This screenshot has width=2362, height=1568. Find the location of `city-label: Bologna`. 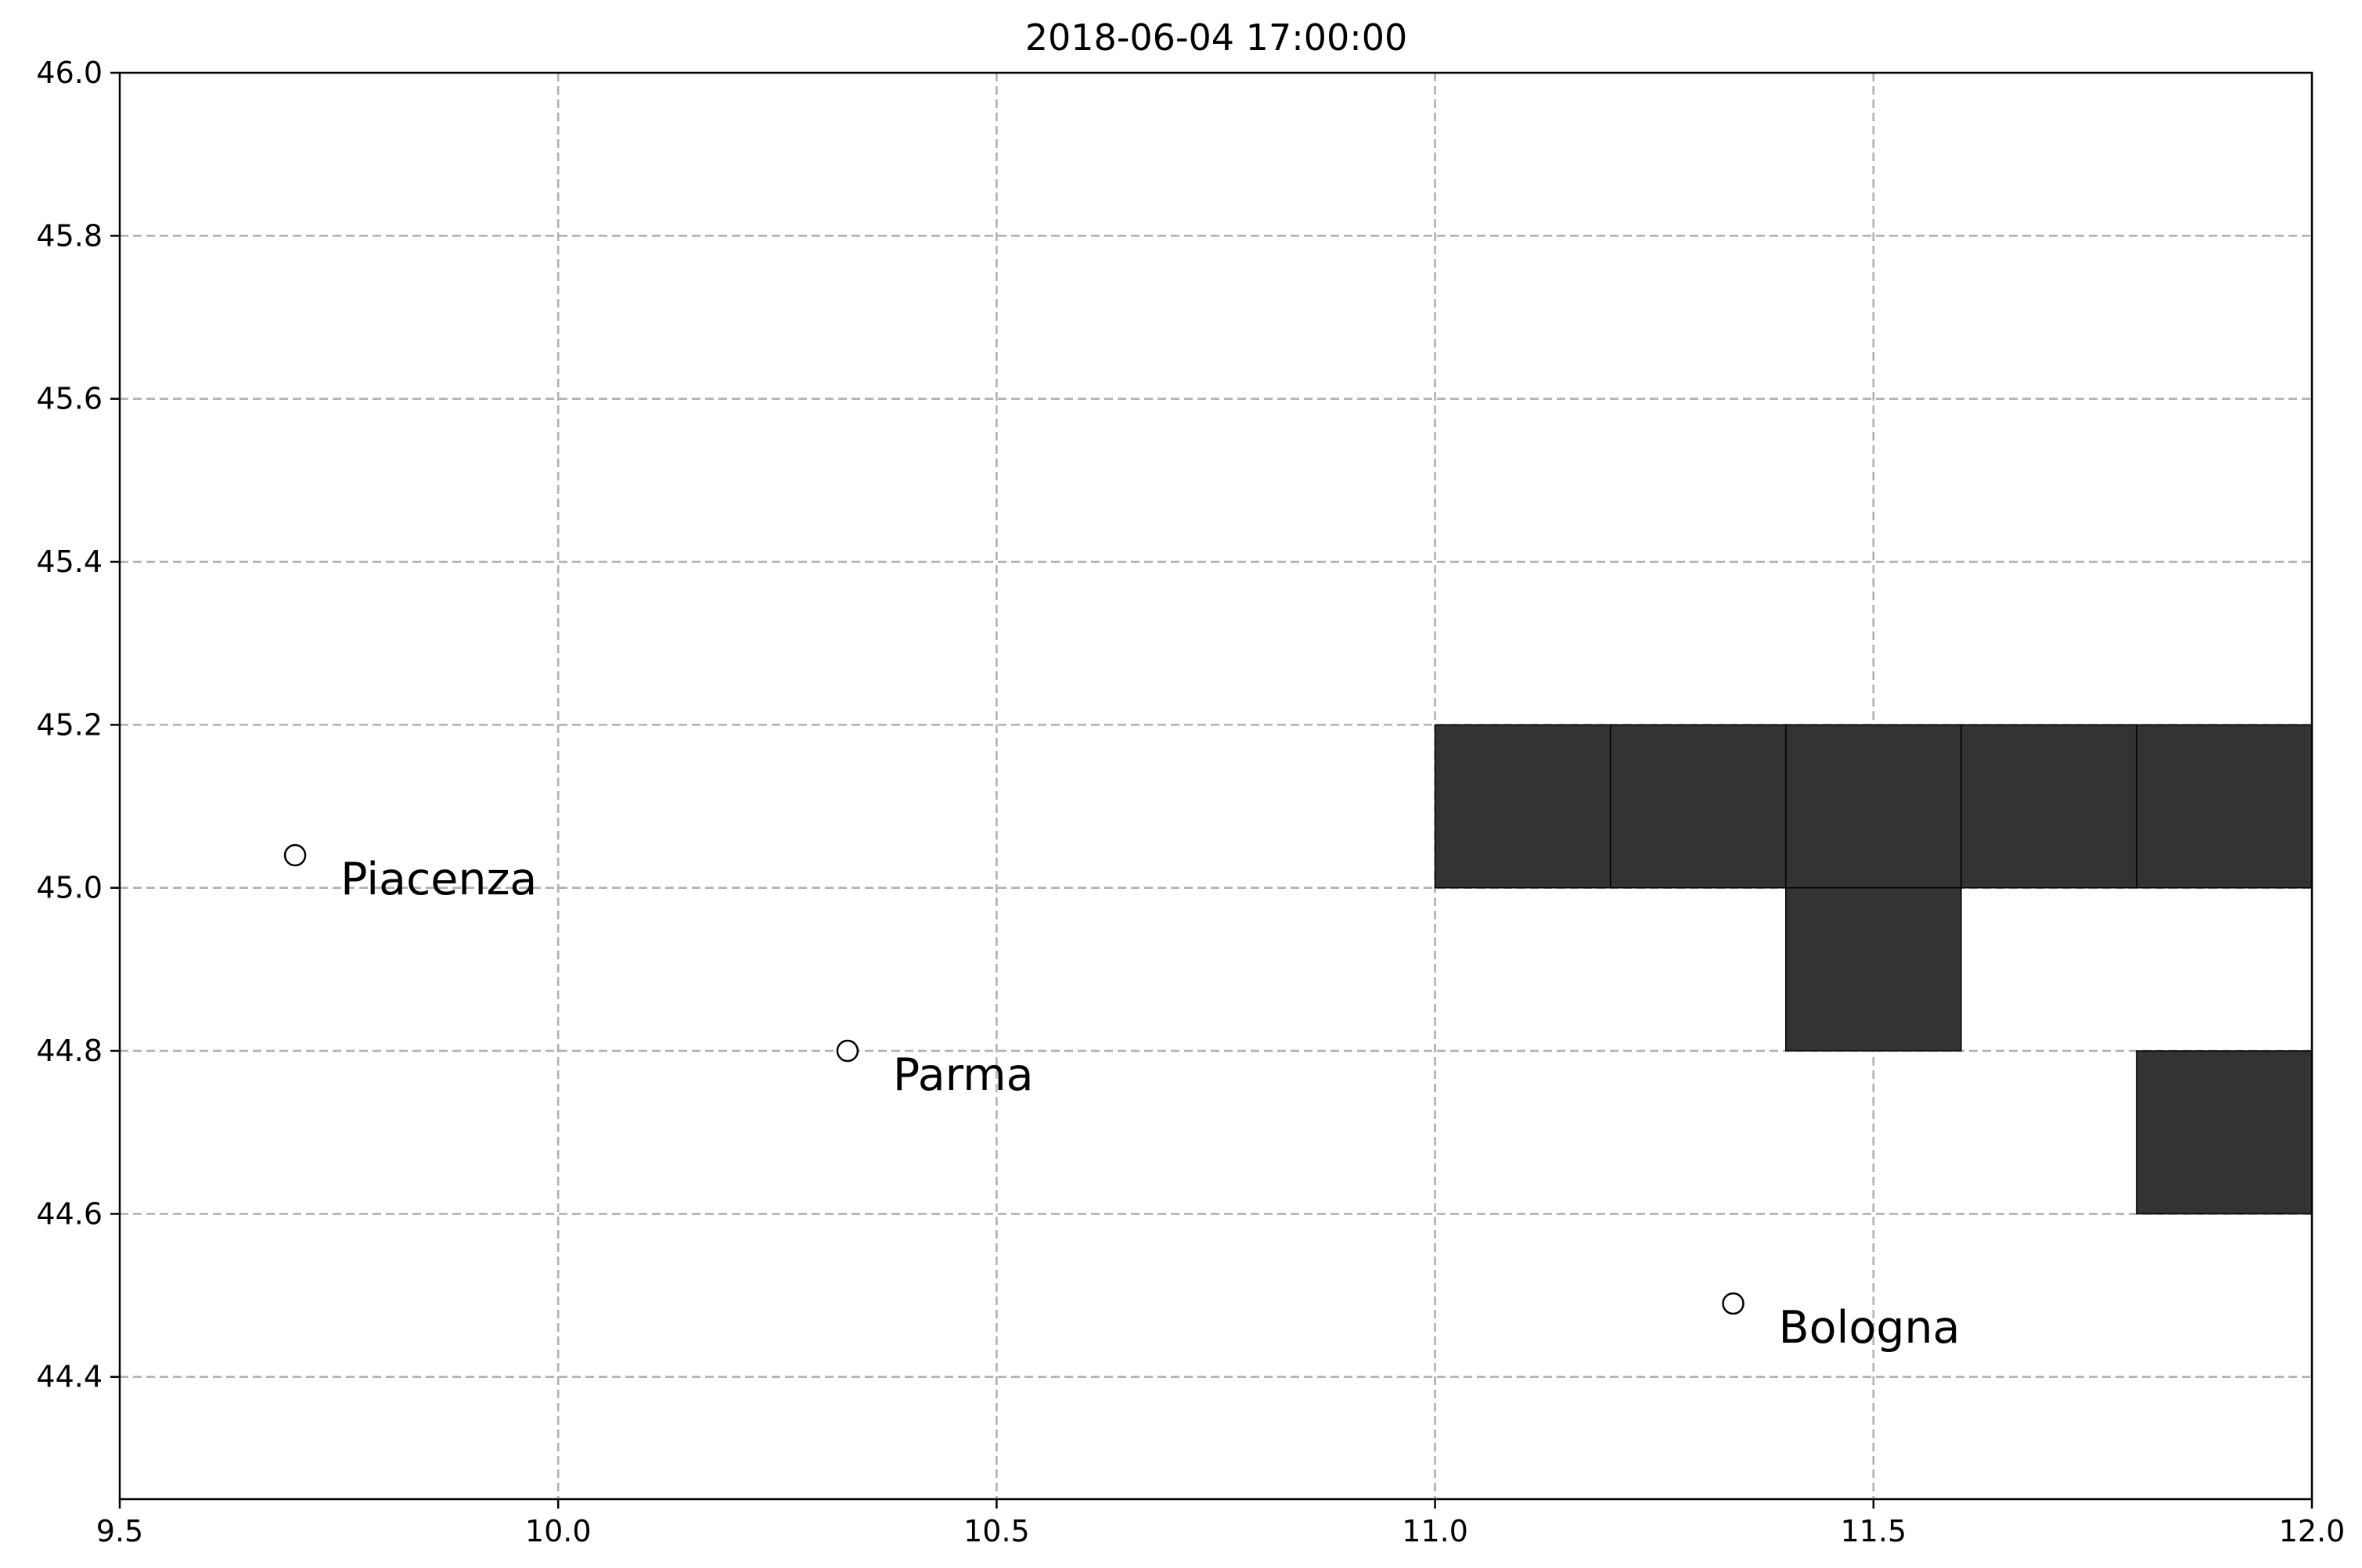

city-label: Bologna is located at coordinates (1870, 1328).